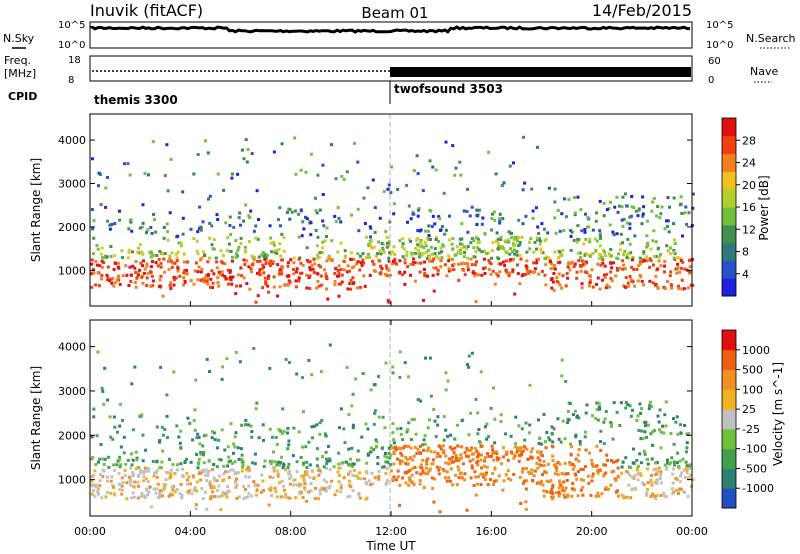 Image resolution: width=800 pixels, height=554 pixels. I want to click on nsky-panel, so click(391, 35).